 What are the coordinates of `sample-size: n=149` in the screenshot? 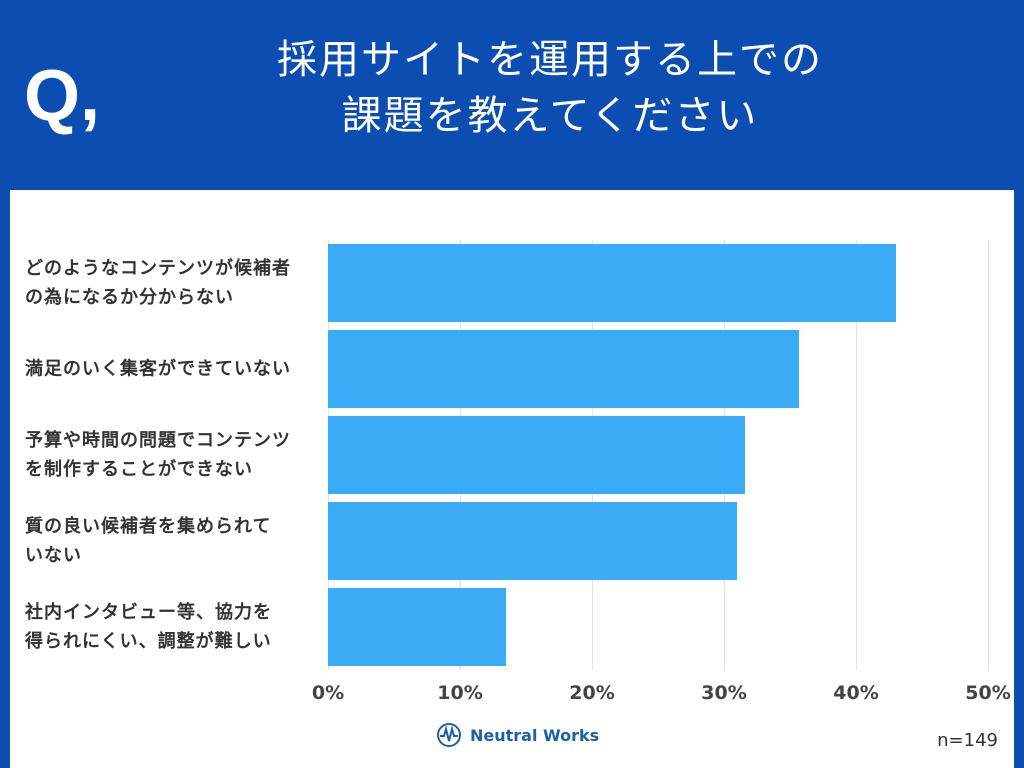 It's located at (967, 740).